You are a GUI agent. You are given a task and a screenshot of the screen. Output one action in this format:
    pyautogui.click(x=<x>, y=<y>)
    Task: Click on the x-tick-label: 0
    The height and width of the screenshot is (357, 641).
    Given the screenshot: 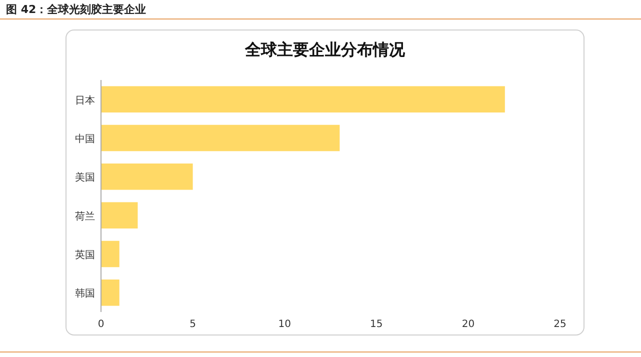 What is the action you would take?
    pyautogui.click(x=101, y=324)
    